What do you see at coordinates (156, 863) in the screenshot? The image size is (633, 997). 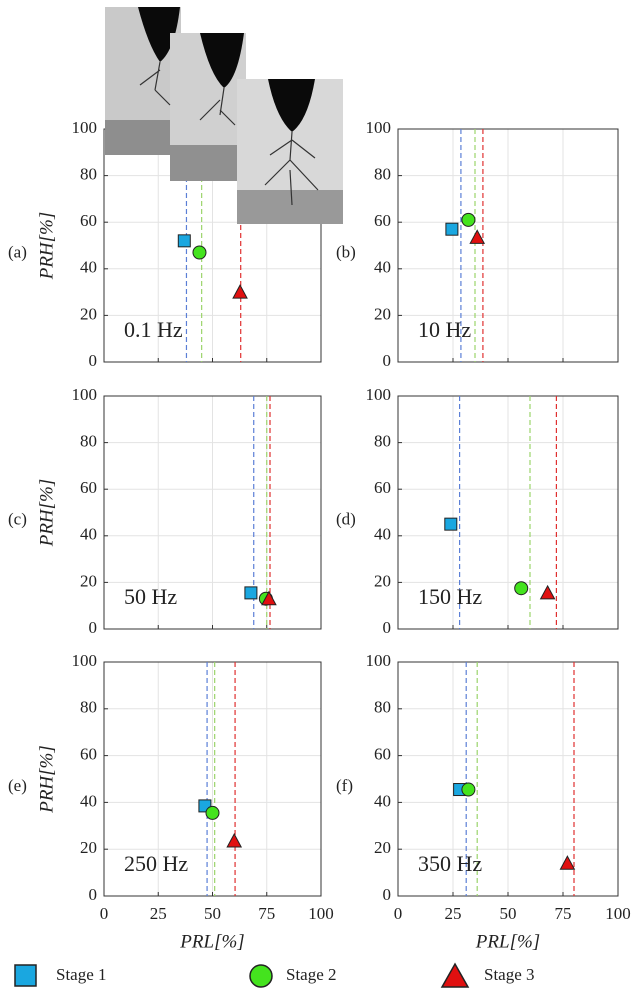 I see `annotation: 250 Hz` at bounding box center [156, 863].